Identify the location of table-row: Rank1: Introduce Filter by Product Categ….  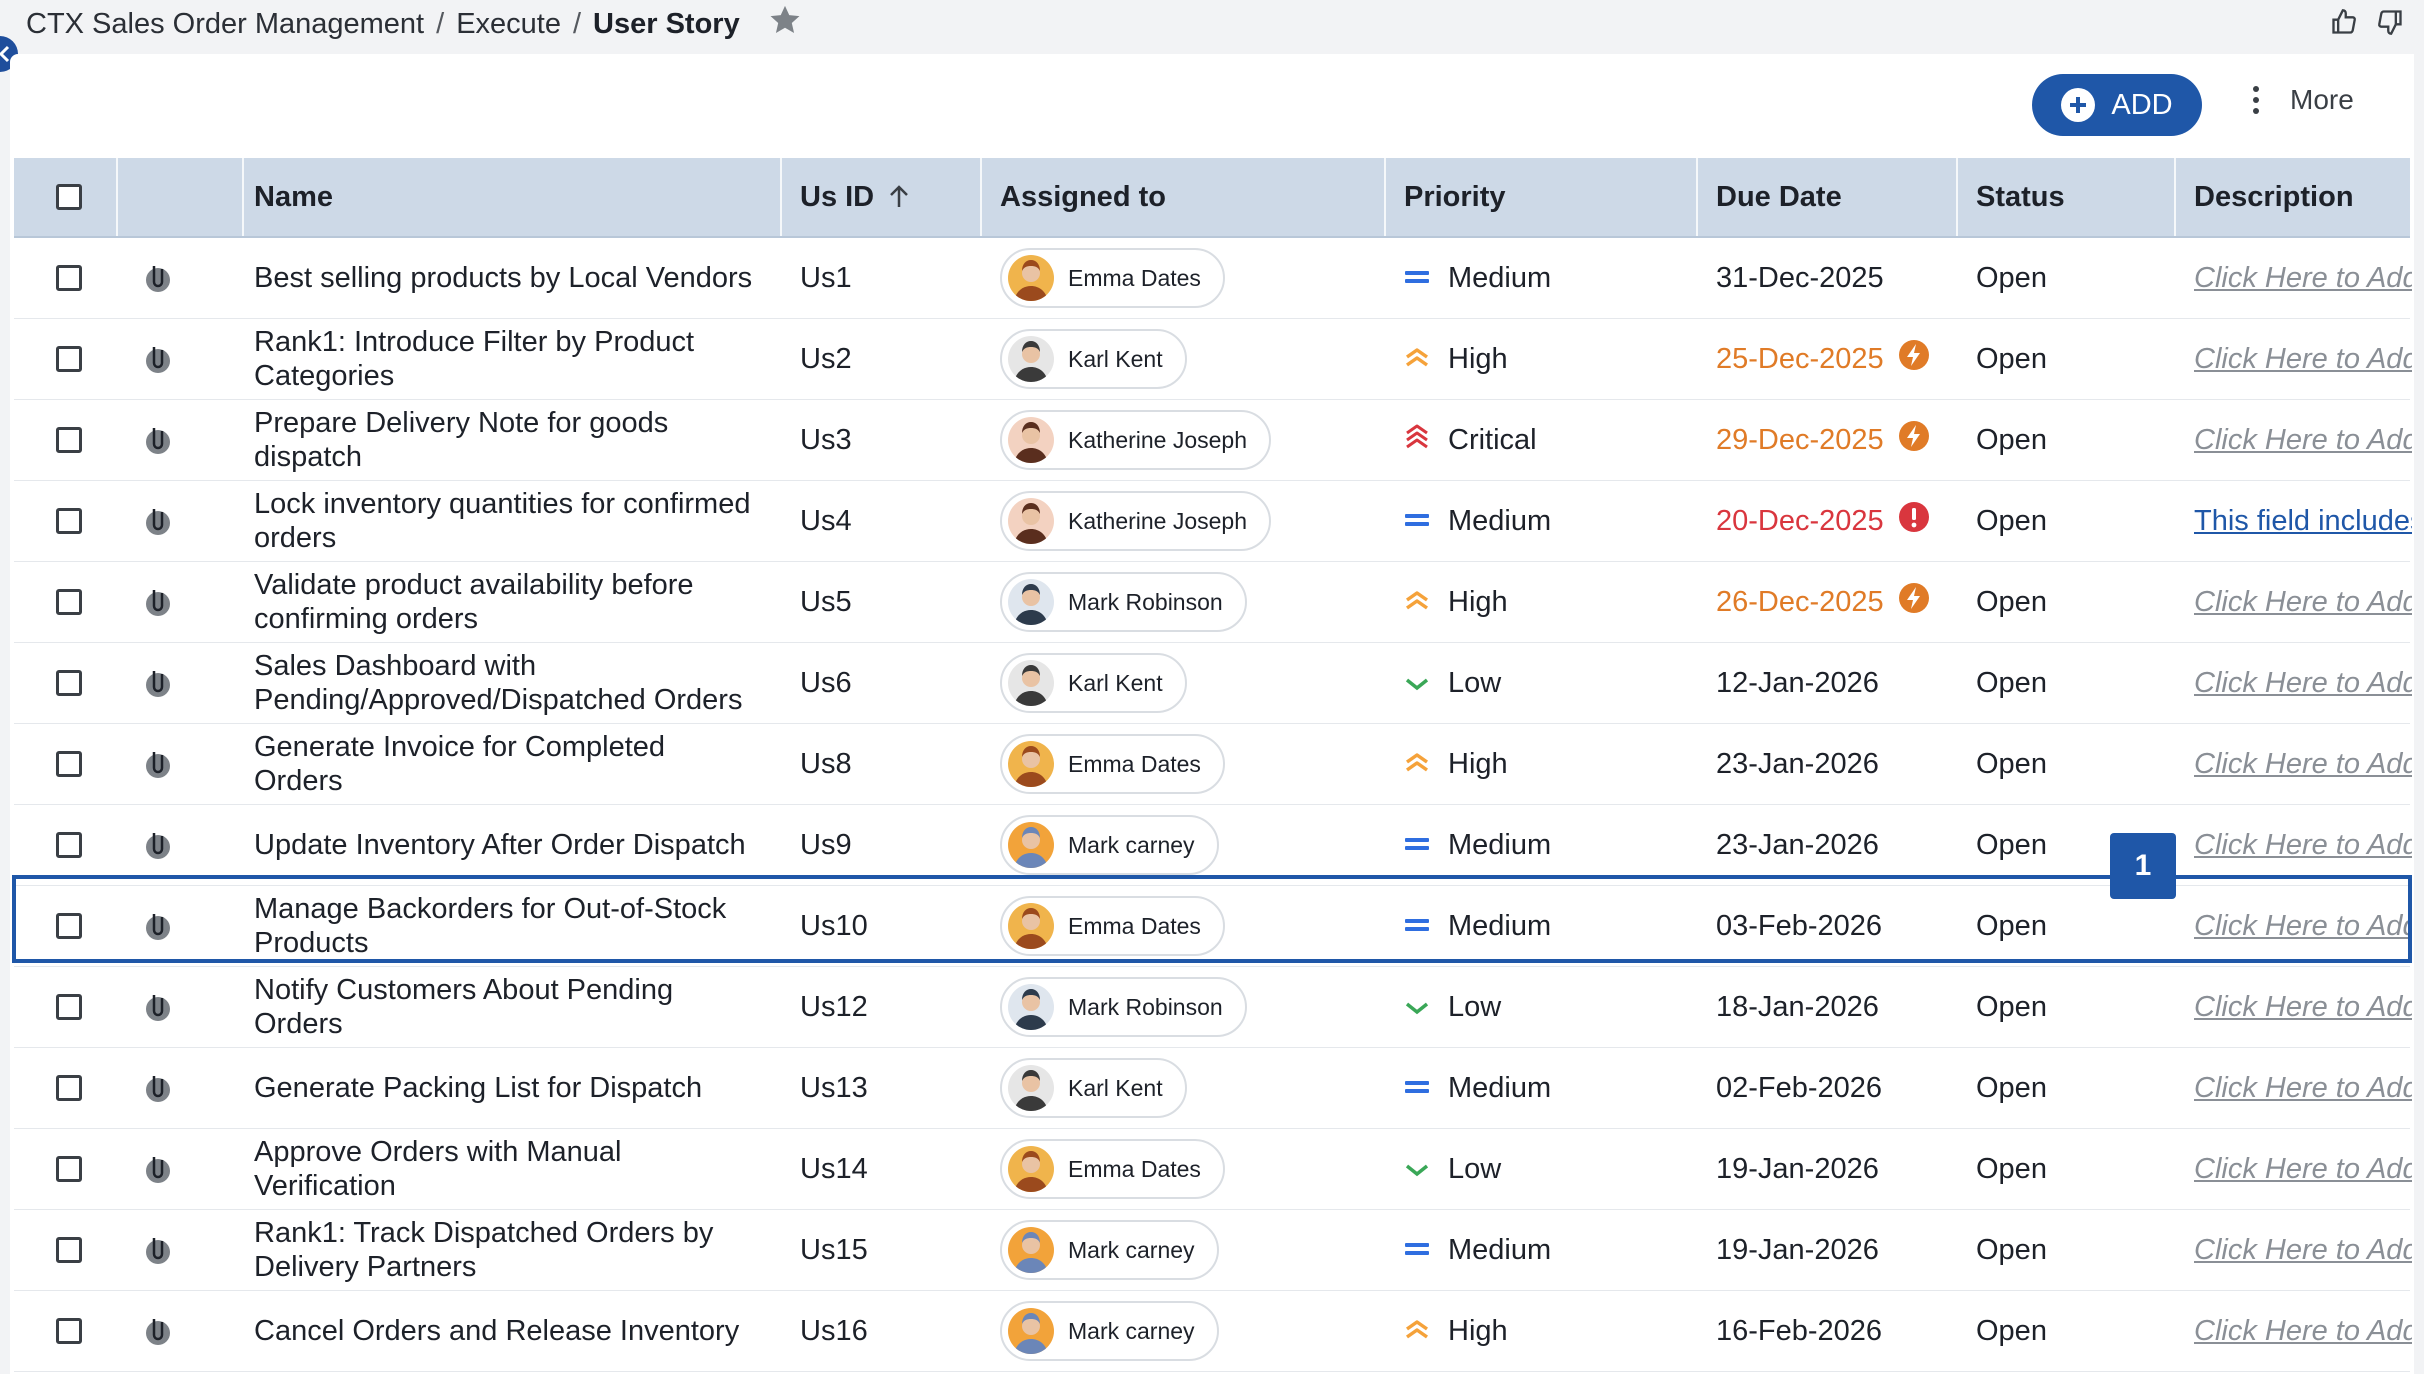
(1213, 359).